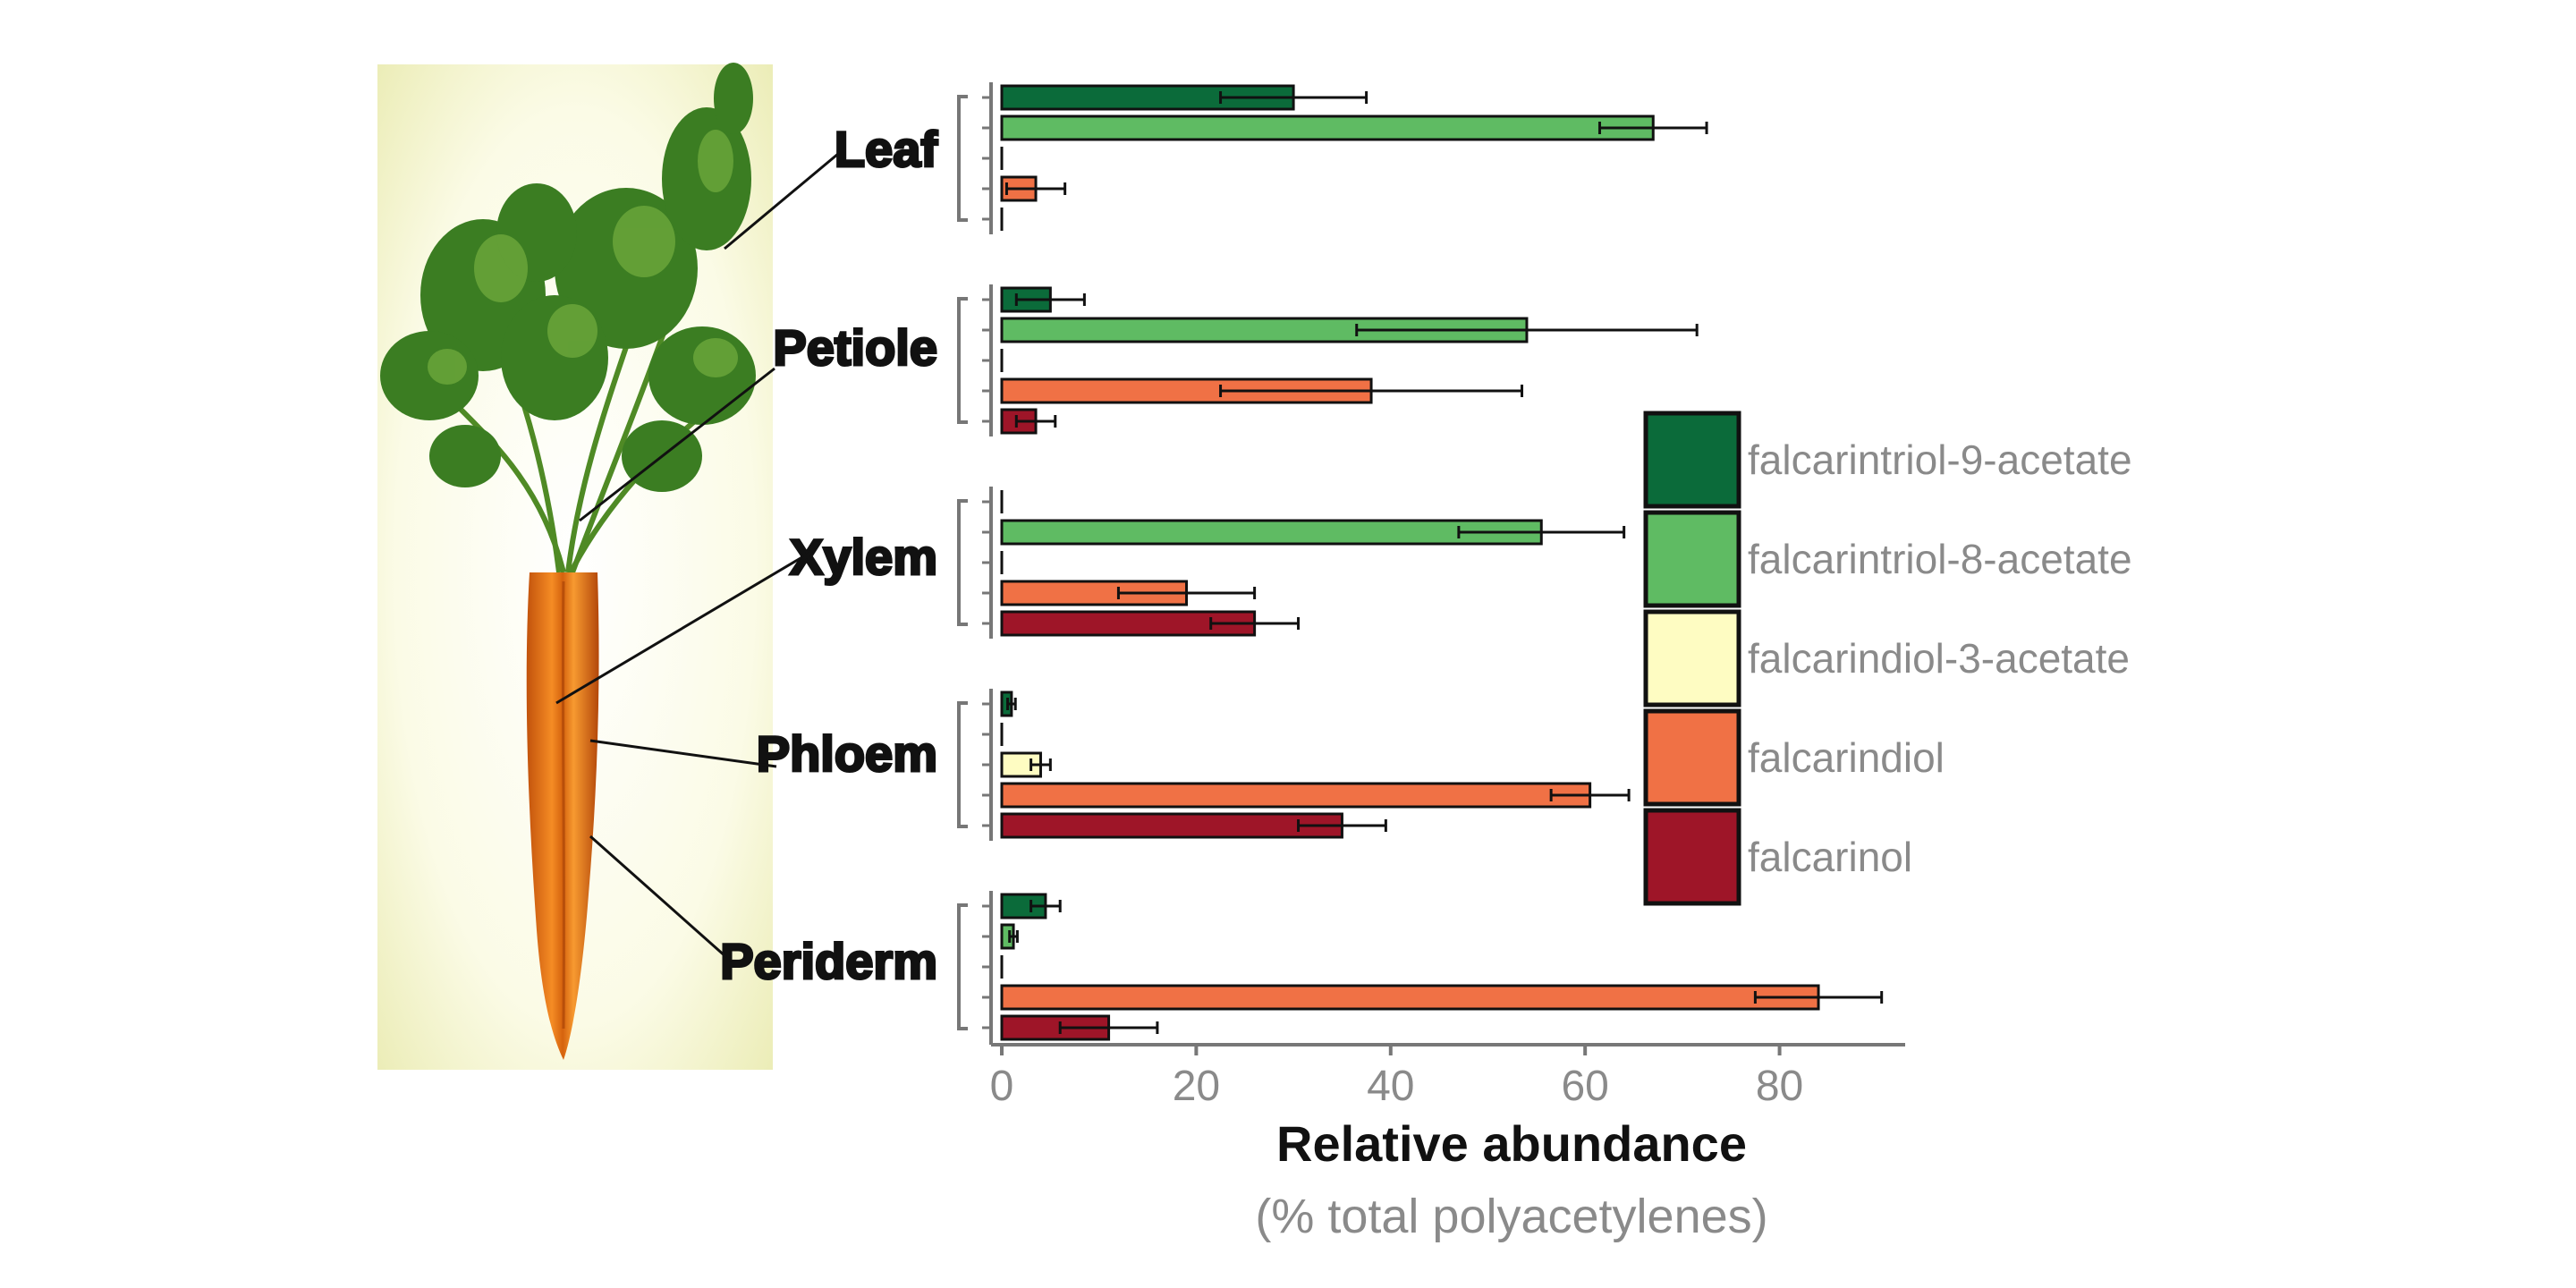 This screenshot has width=2576, height=1288. What do you see at coordinates (1196, 1086) in the screenshot?
I see `x-tick-label: 20` at bounding box center [1196, 1086].